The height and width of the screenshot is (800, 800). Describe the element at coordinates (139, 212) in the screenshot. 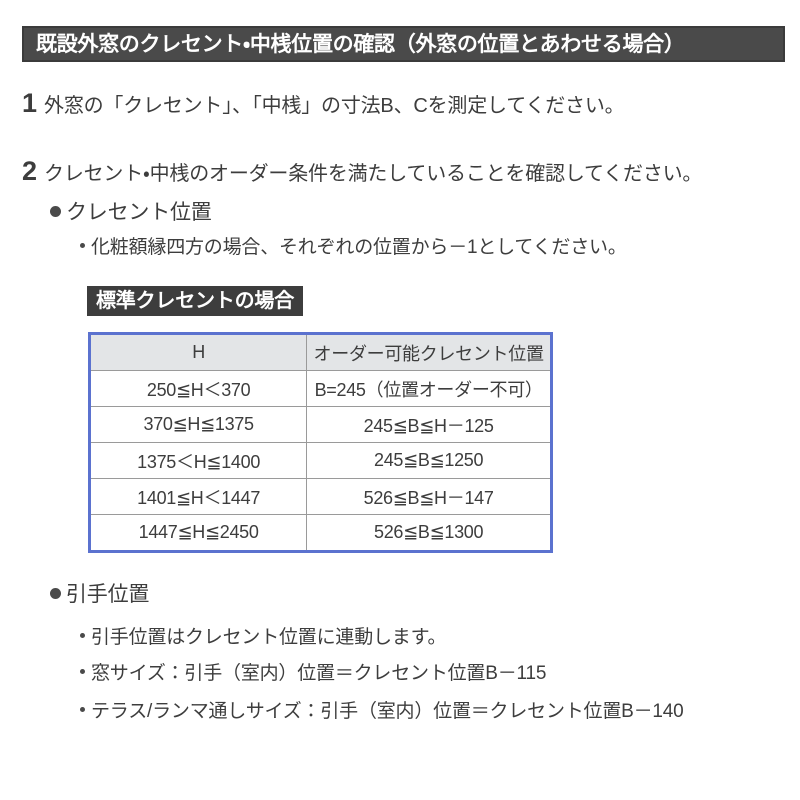

I see `section-heading-crescent-position-label: クレセント位置` at that location.